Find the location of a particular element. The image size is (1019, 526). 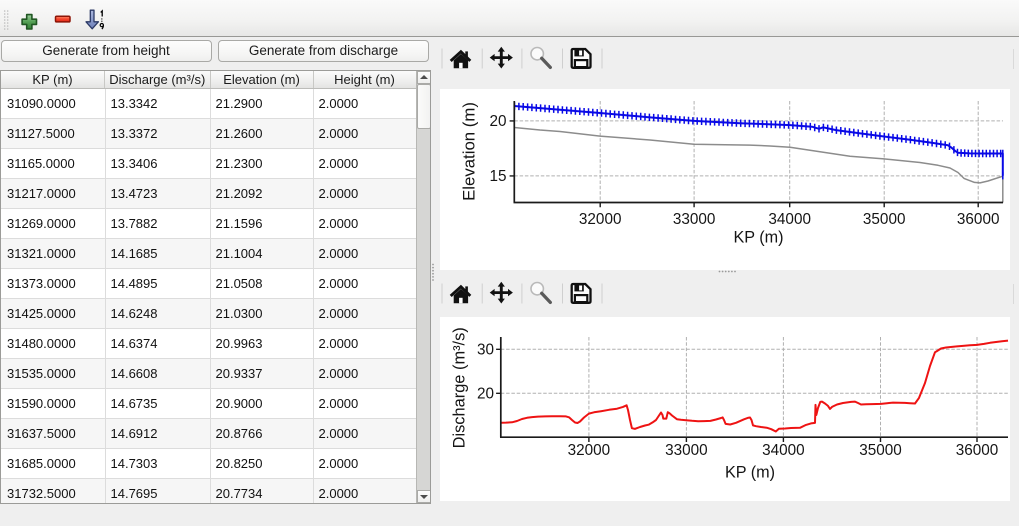

svg-text: Discharge (m³/s) is located at coordinates (460, 387).